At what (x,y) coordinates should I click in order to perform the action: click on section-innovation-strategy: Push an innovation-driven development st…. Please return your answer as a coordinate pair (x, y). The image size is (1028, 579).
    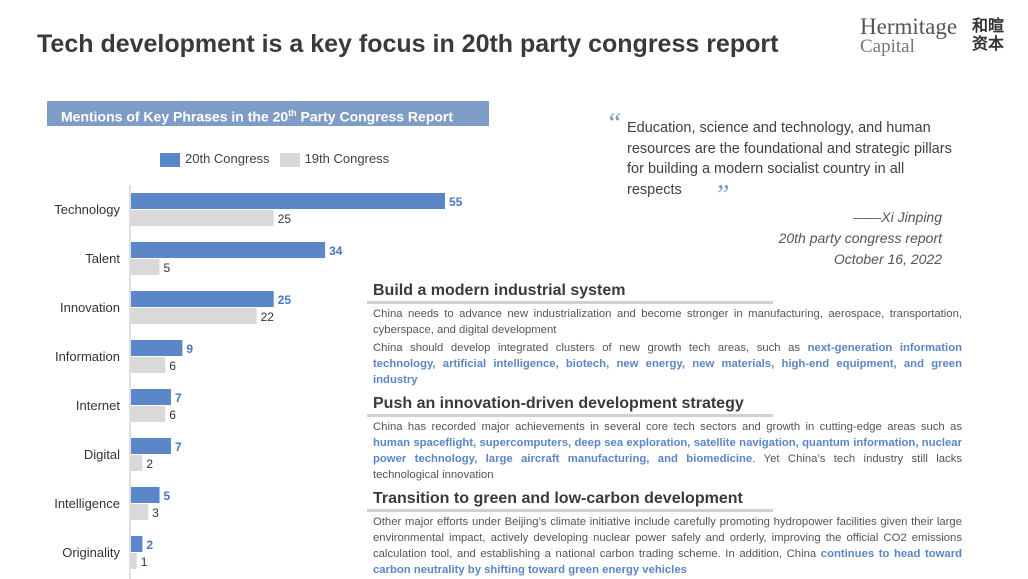
    Looking at the image, I should click on (664, 439).